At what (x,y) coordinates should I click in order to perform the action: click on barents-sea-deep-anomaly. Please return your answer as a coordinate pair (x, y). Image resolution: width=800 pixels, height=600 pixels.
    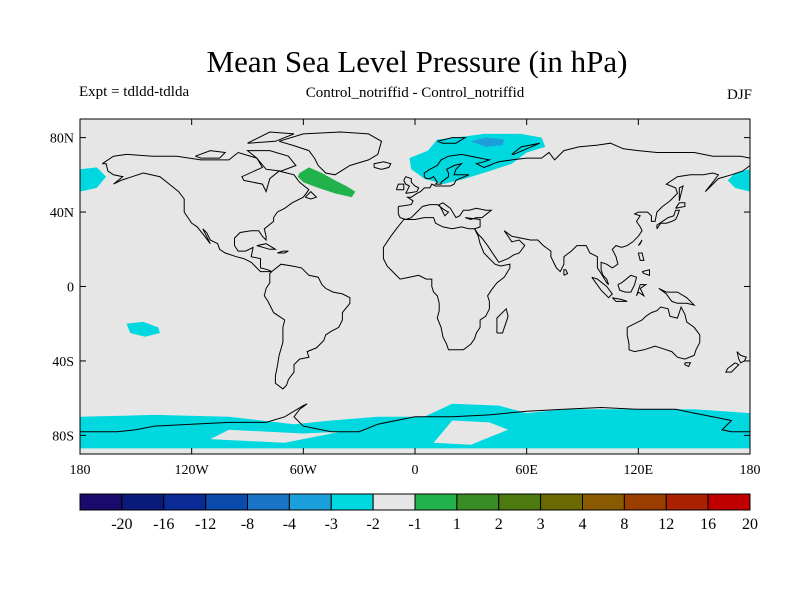
    Looking at the image, I should click on (487, 142).